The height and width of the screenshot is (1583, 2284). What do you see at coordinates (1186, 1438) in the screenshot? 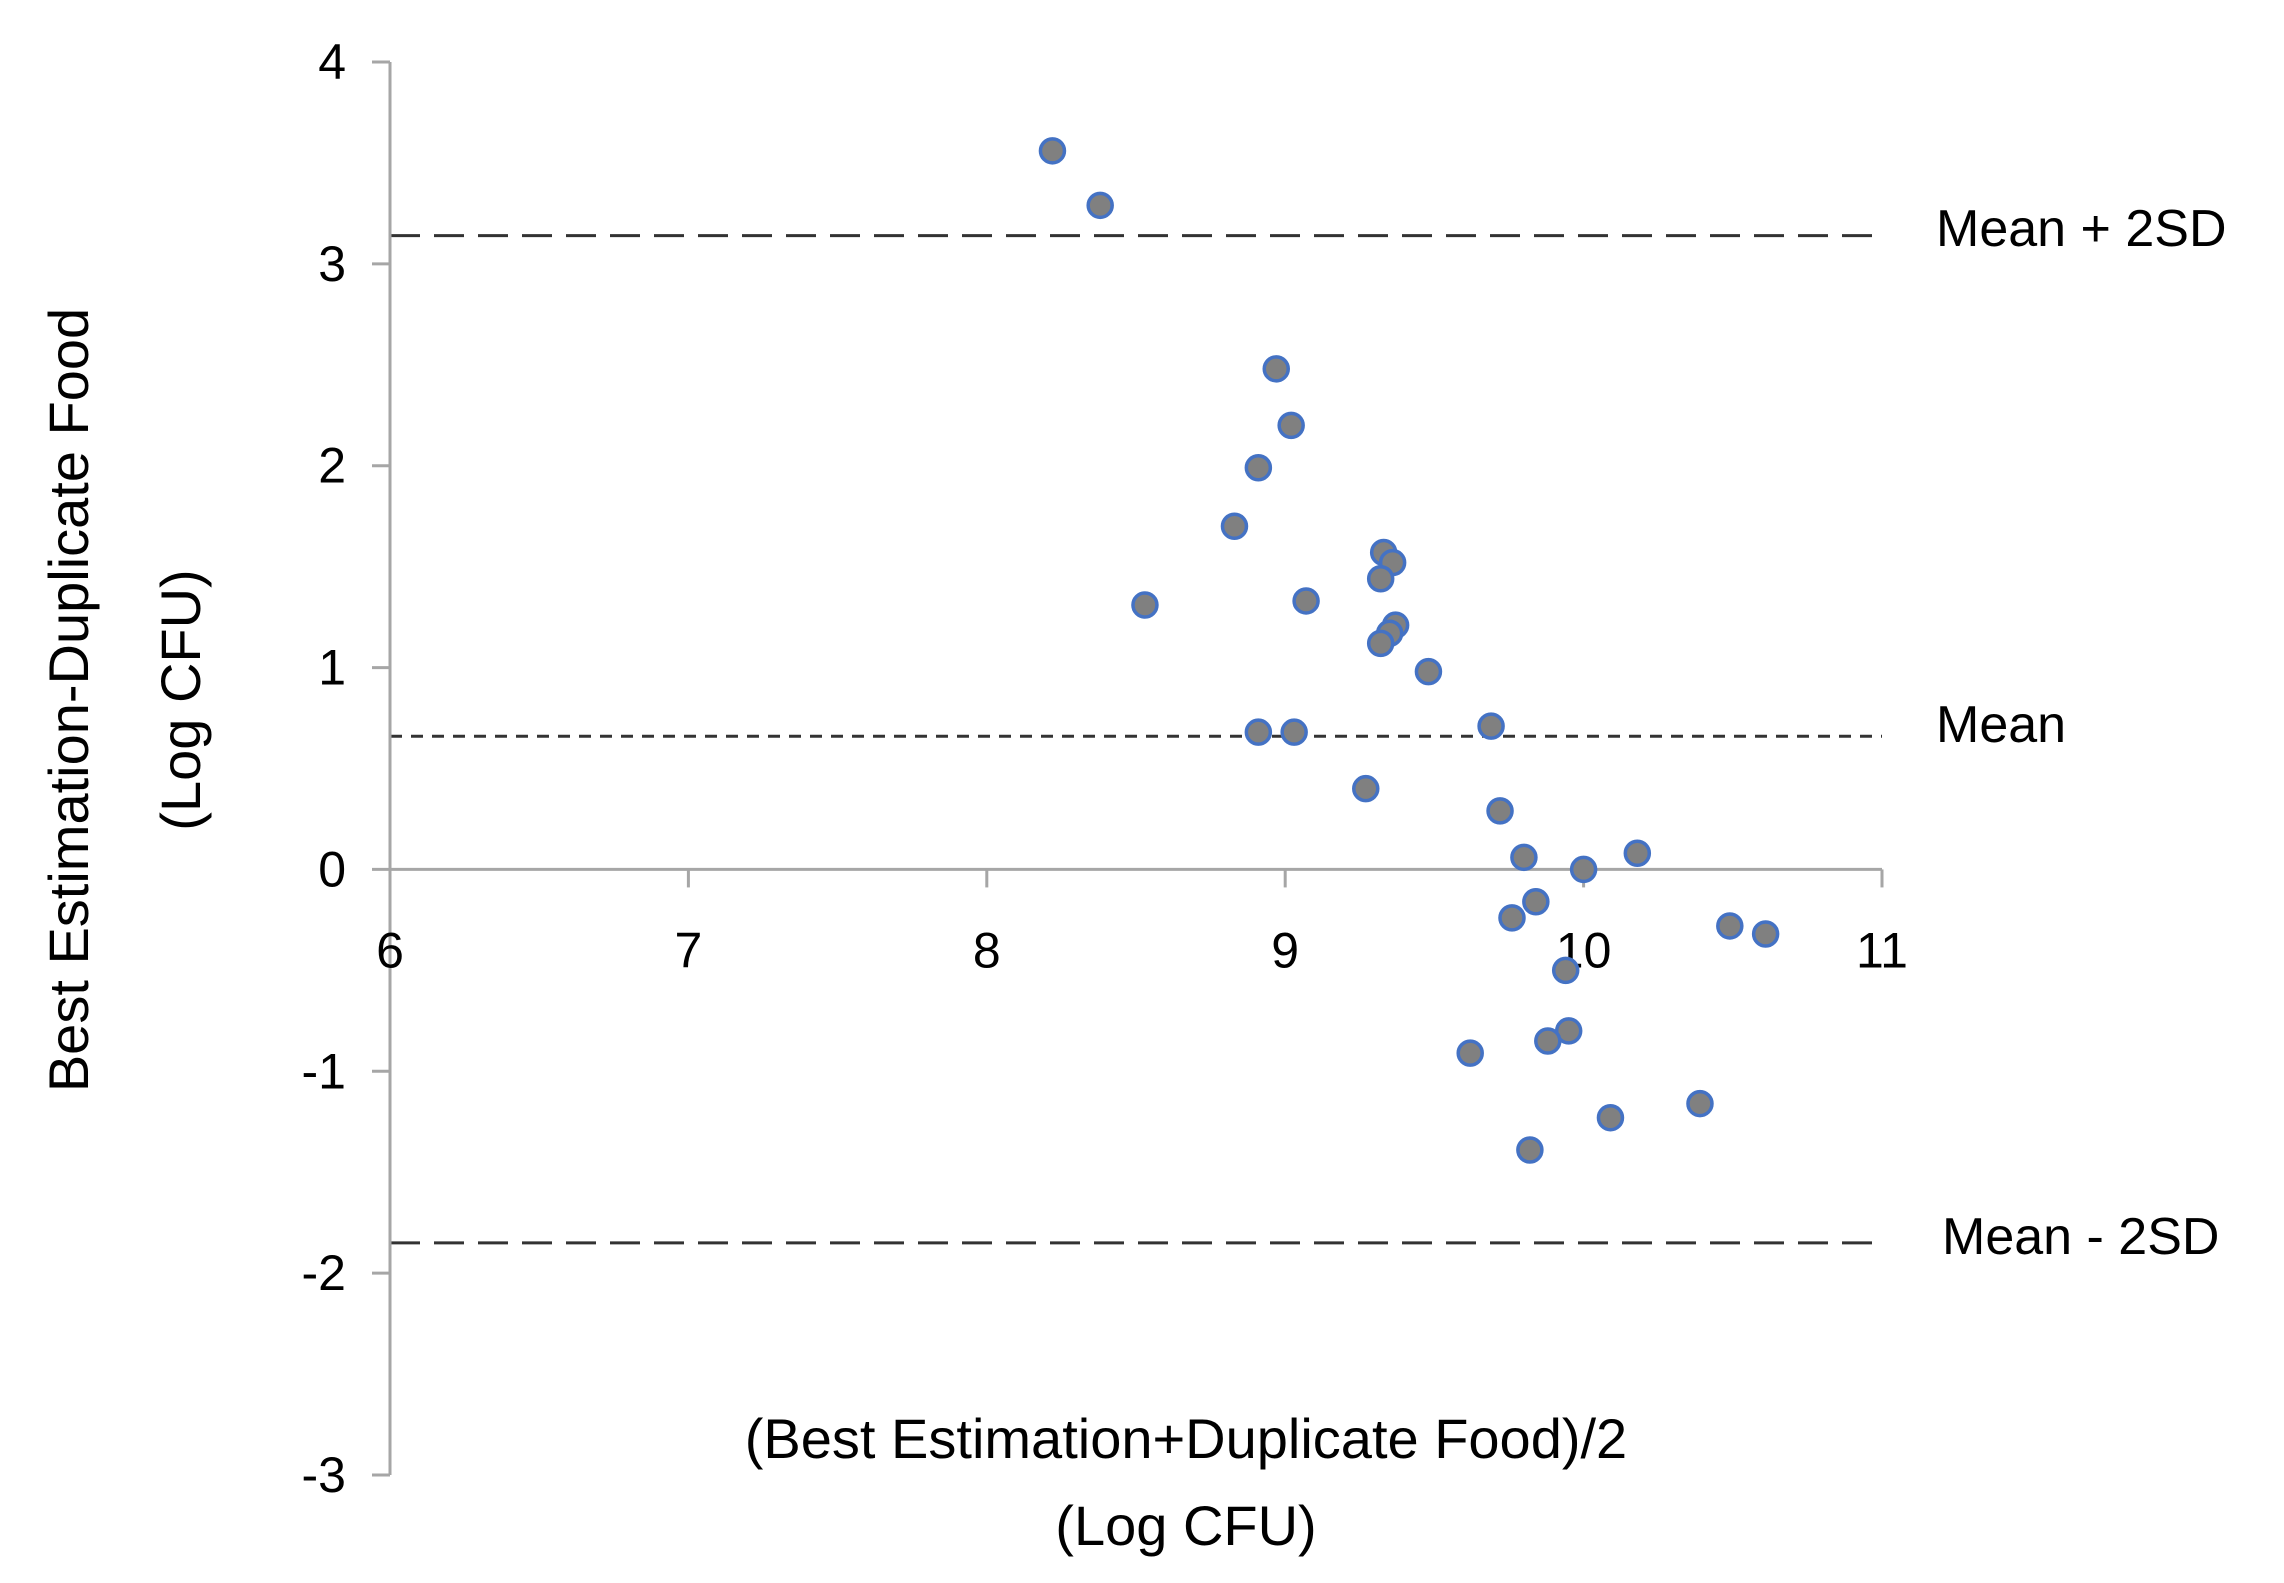
I see `x-axis-title-line1: (Best Estimation+Duplicate Food)/2` at bounding box center [1186, 1438].